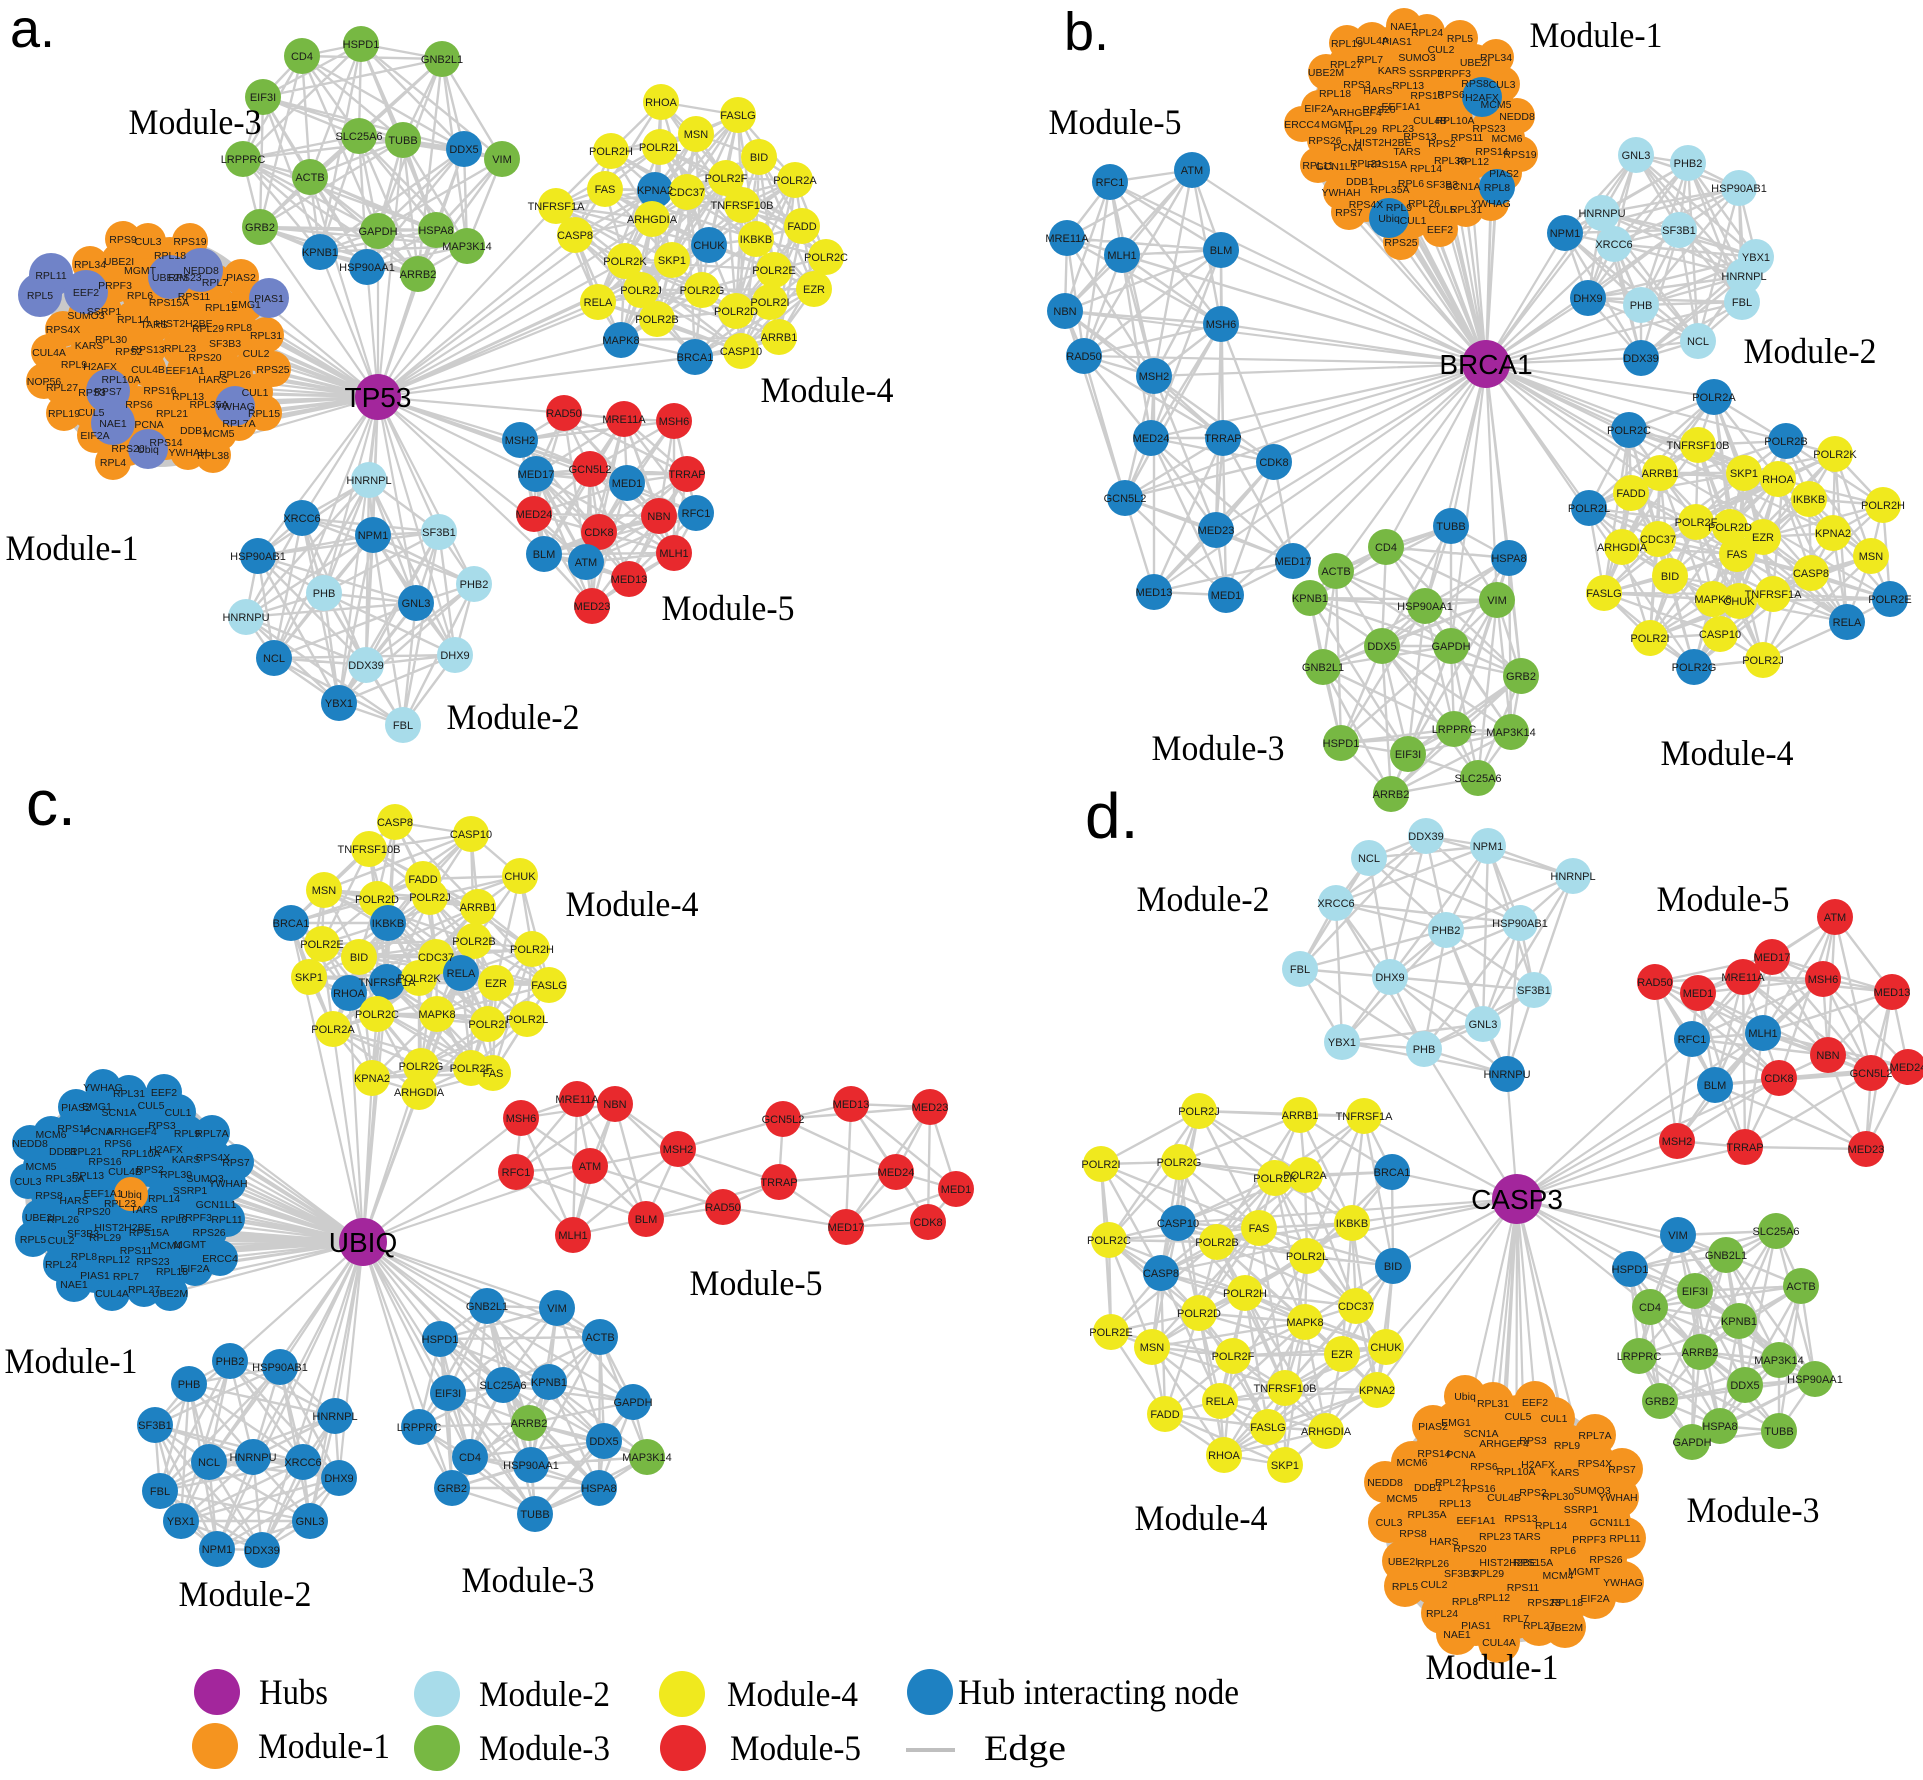 This screenshot has height=1780, width=1923. I want to click on svg-text: BRCA1, so click(695, 358).